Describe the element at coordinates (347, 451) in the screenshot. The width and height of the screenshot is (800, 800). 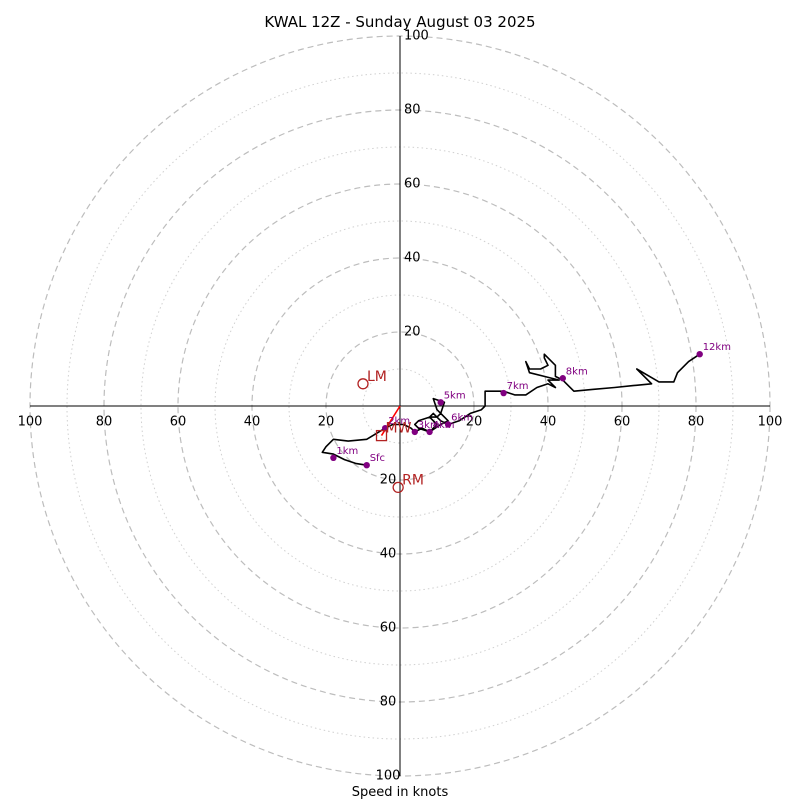
I see `height-label-1km: 1km` at that location.